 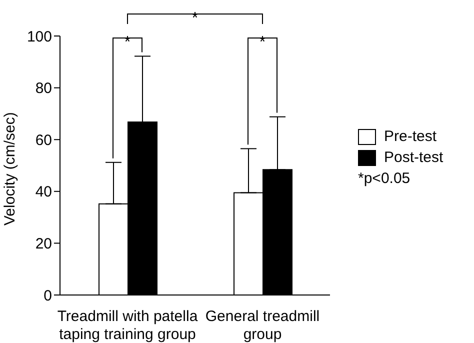 What do you see at coordinates (410, 137) in the screenshot?
I see `legend-label: Pre-test` at bounding box center [410, 137].